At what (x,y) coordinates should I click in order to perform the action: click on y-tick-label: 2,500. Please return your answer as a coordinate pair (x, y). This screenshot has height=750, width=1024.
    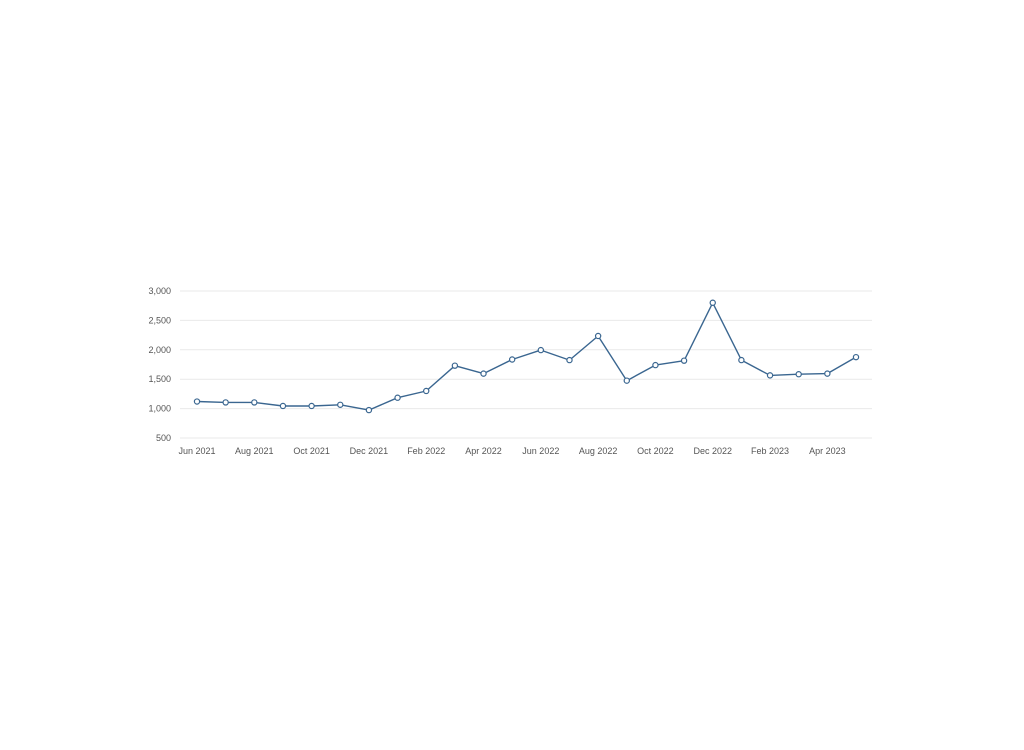
    Looking at the image, I should click on (159, 320).